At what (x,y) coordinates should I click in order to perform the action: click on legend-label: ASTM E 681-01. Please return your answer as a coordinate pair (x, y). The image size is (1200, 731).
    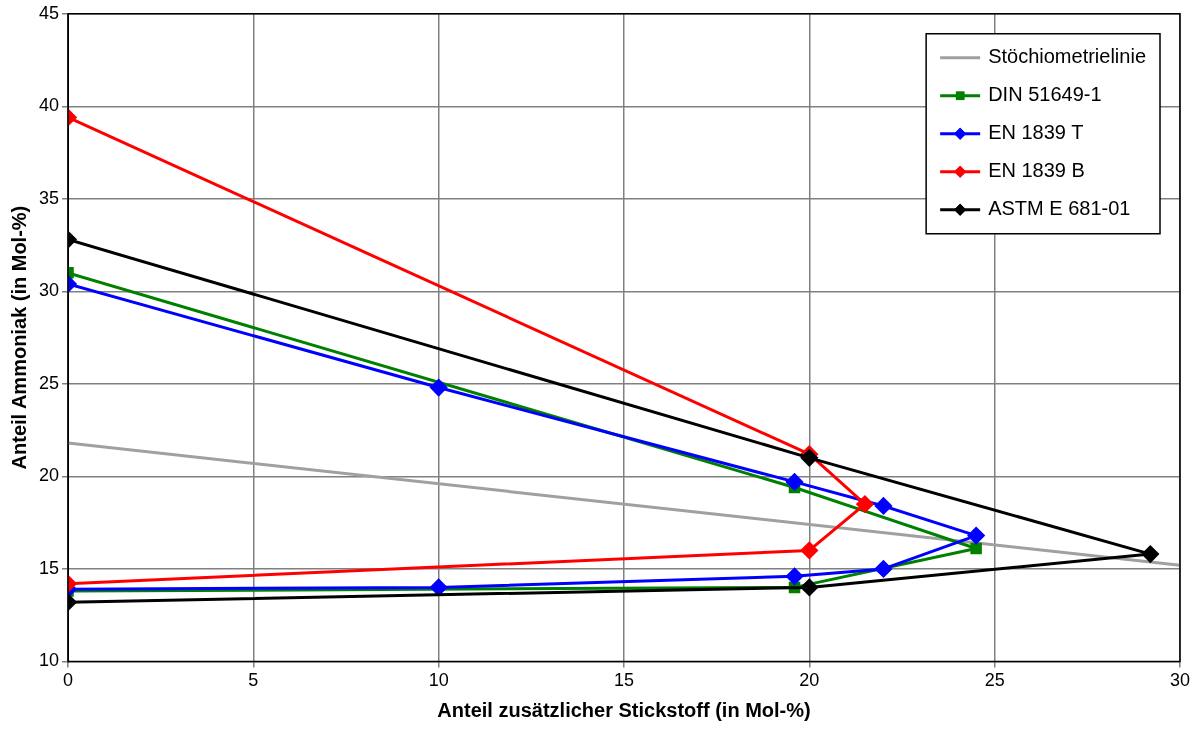
    Looking at the image, I should click on (1059, 208).